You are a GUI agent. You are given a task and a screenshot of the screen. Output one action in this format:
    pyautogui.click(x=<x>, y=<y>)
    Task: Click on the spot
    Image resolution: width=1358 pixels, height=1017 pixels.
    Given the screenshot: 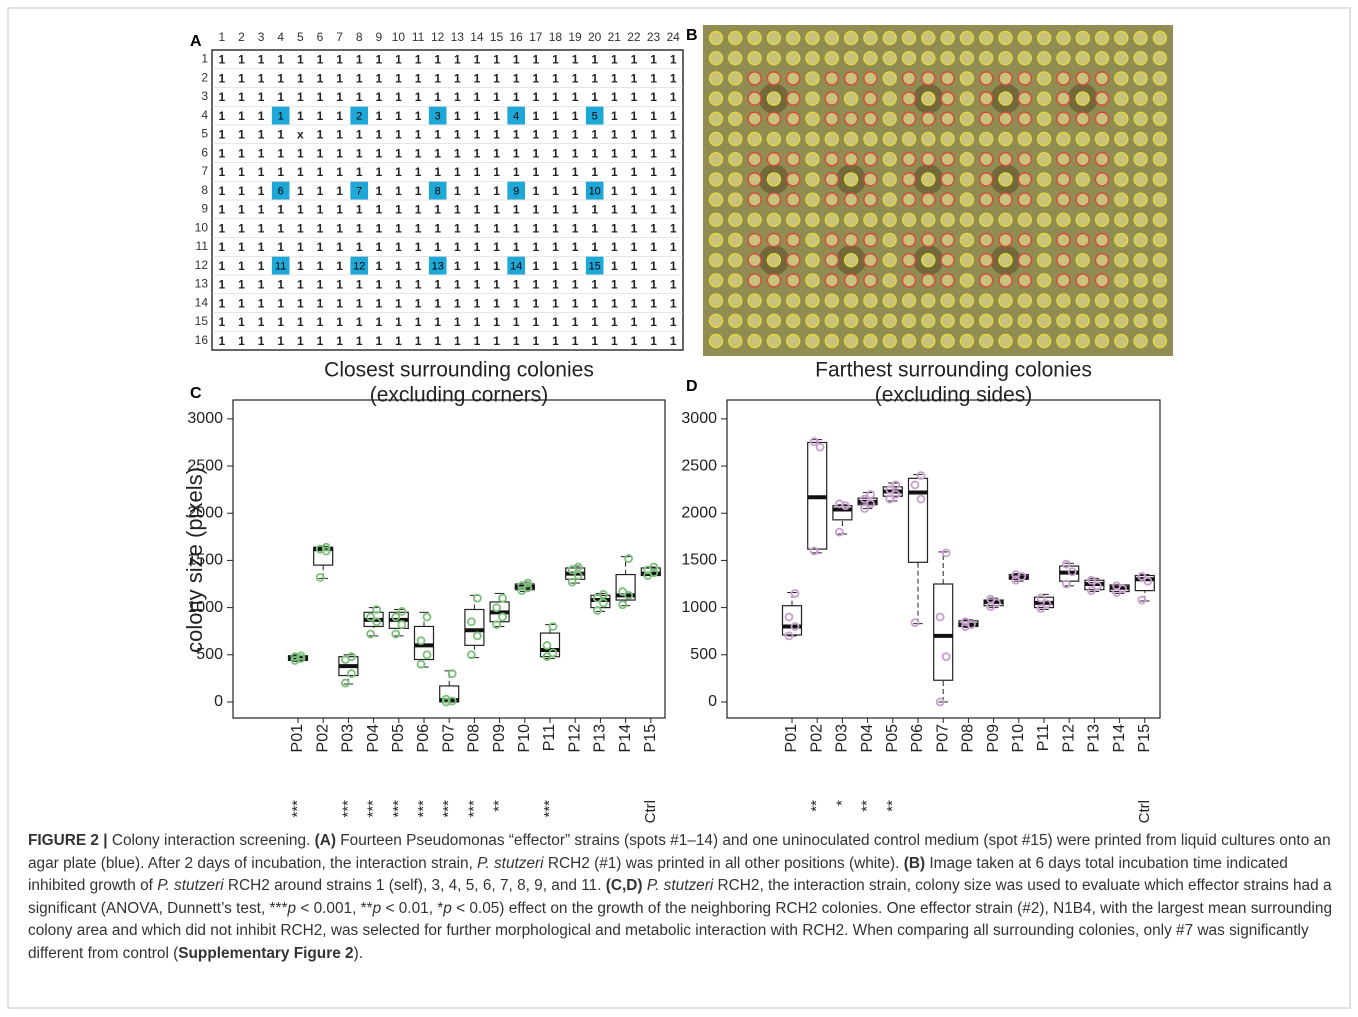 What is the action you would take?
    pyautogui.click(x=516, y=115)
    